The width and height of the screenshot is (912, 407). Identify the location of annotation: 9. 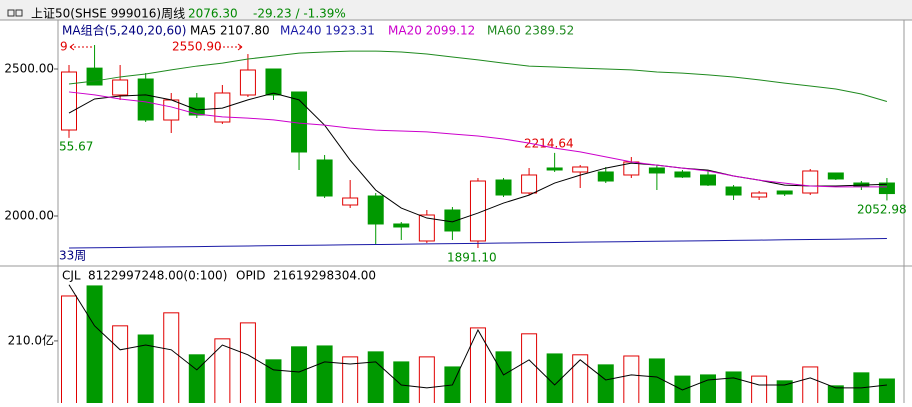
(64, 47).